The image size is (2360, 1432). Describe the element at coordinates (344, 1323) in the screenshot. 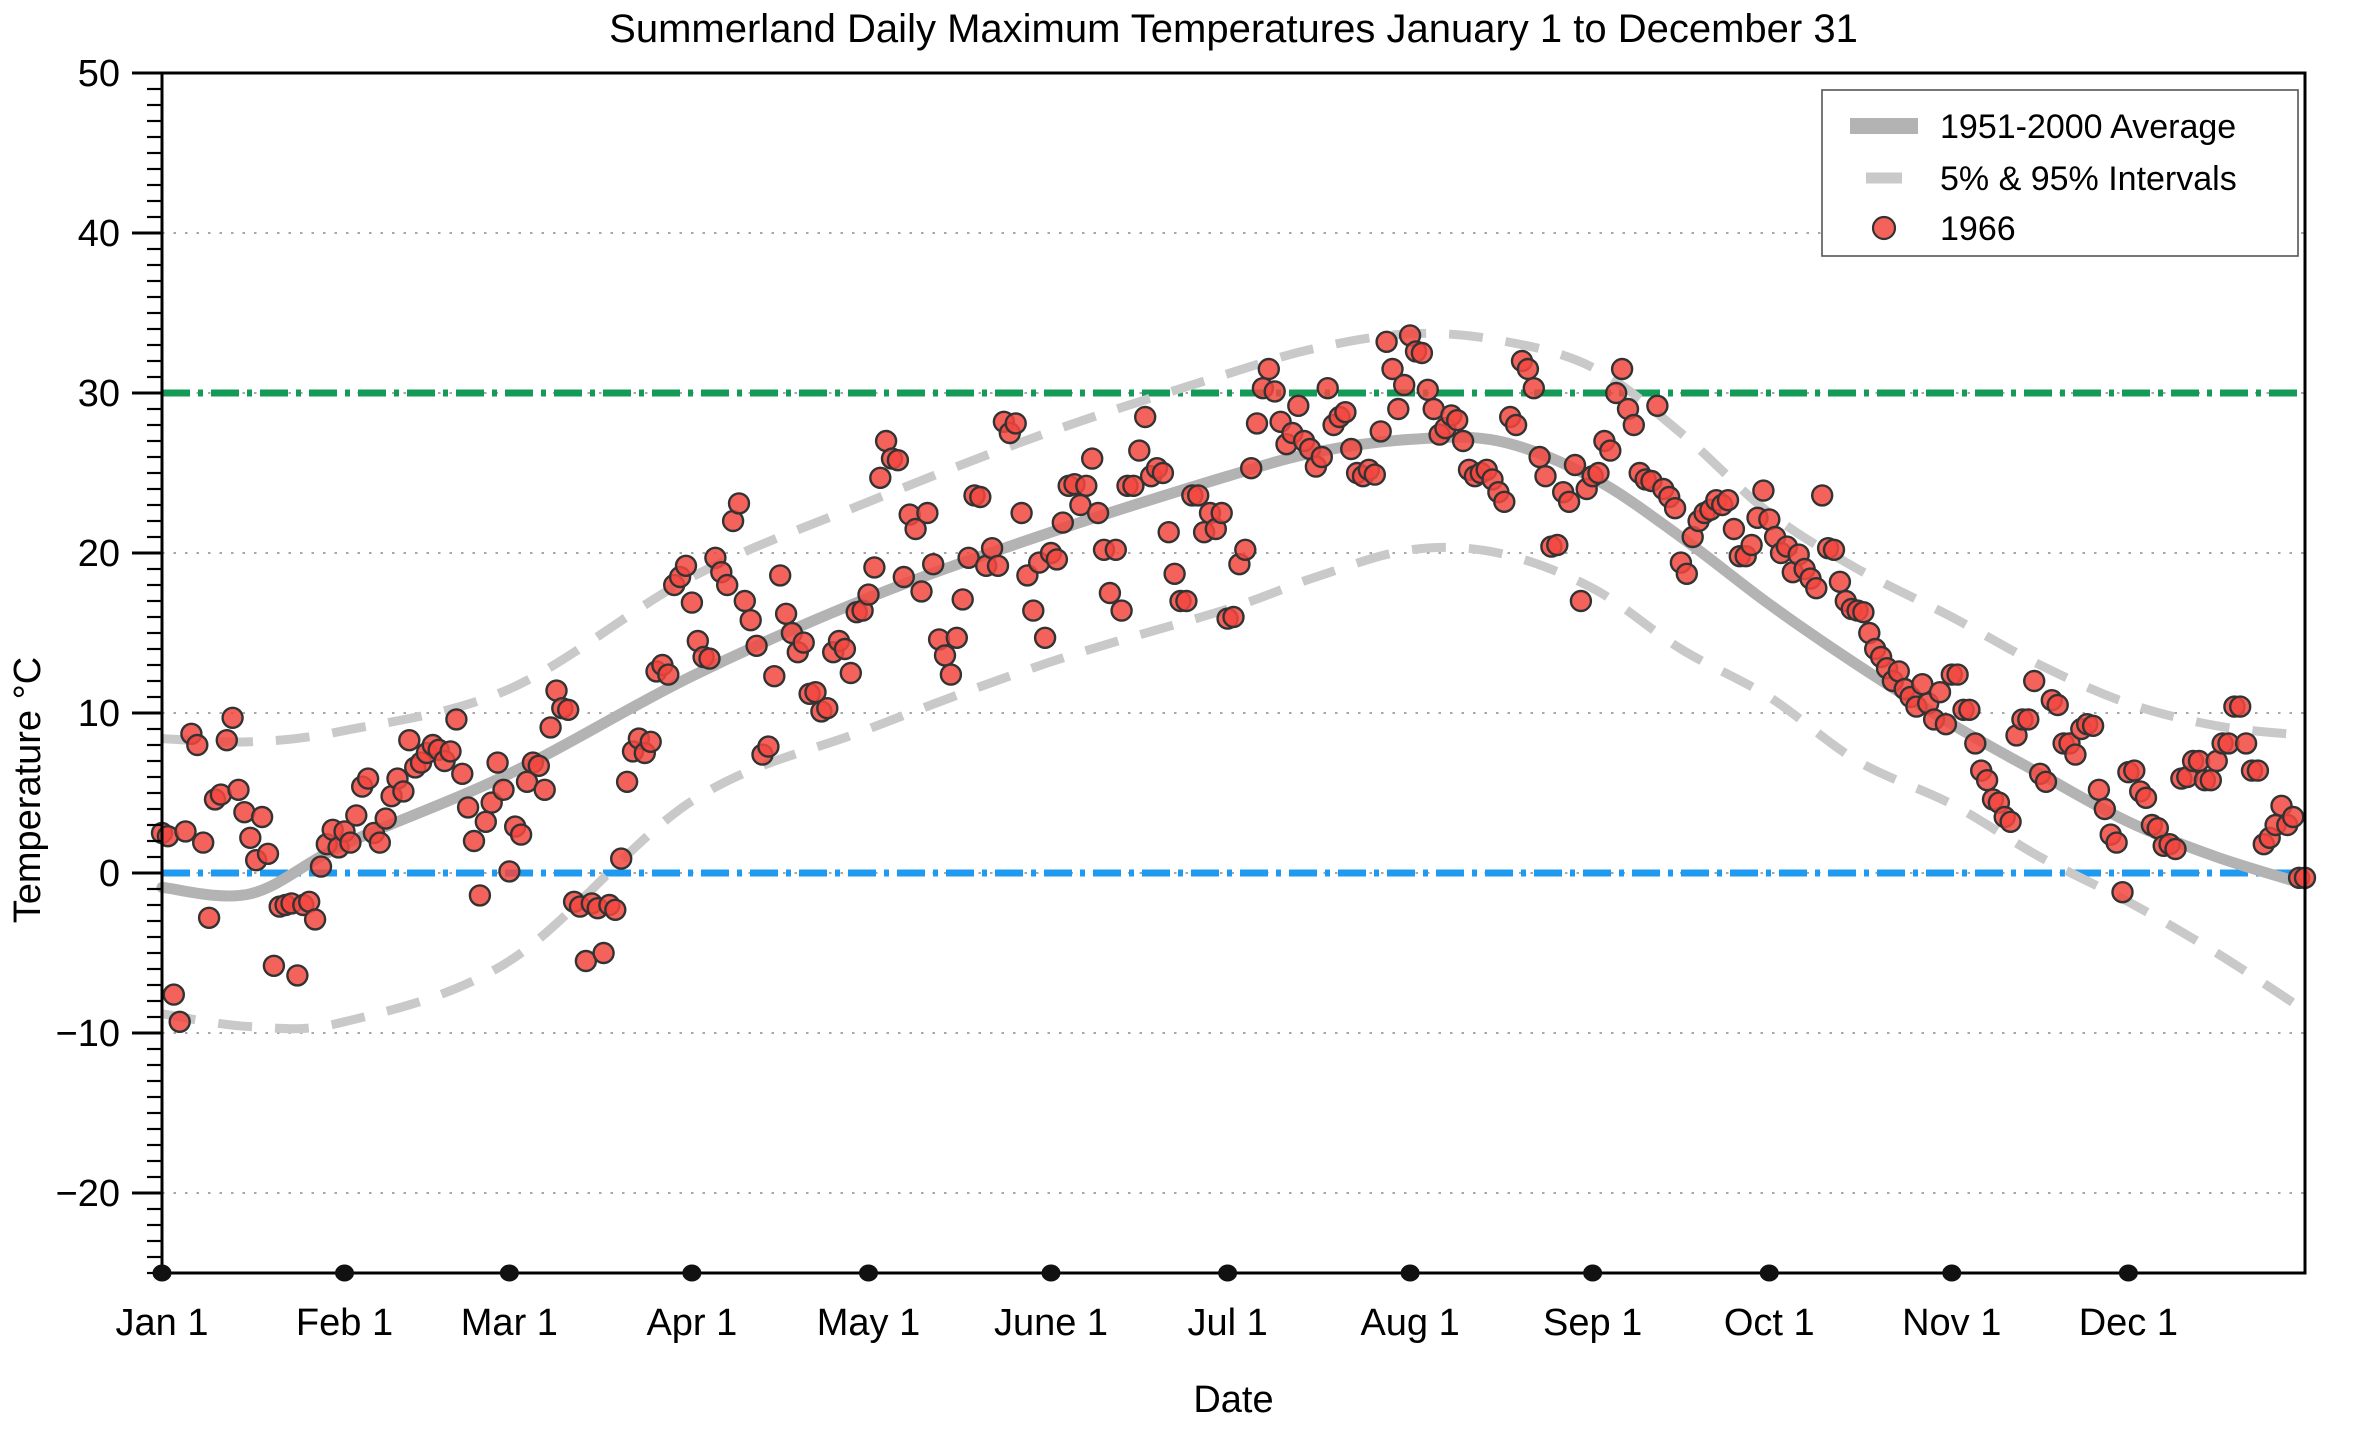

I see `x-tick-label: Feb 1` at that location.